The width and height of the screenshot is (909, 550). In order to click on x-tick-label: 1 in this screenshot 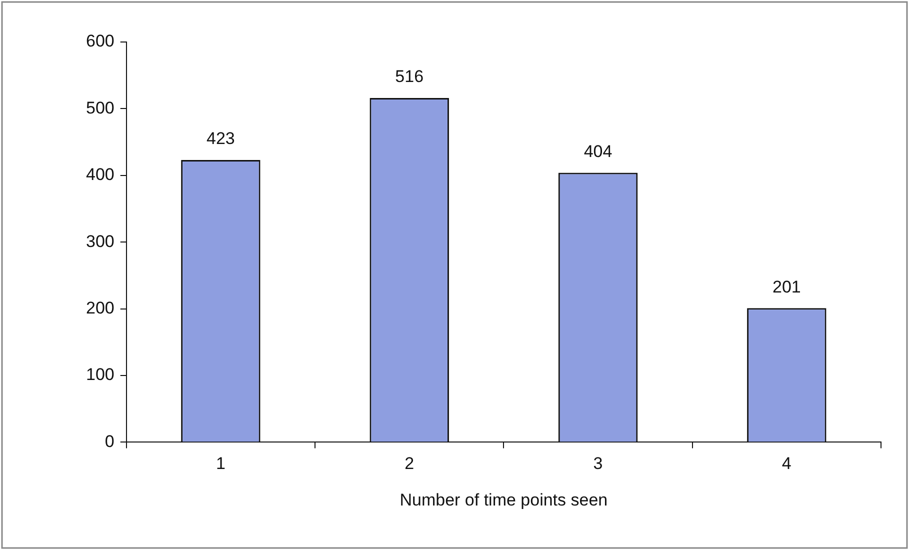, I will do `click(221, 464)`.